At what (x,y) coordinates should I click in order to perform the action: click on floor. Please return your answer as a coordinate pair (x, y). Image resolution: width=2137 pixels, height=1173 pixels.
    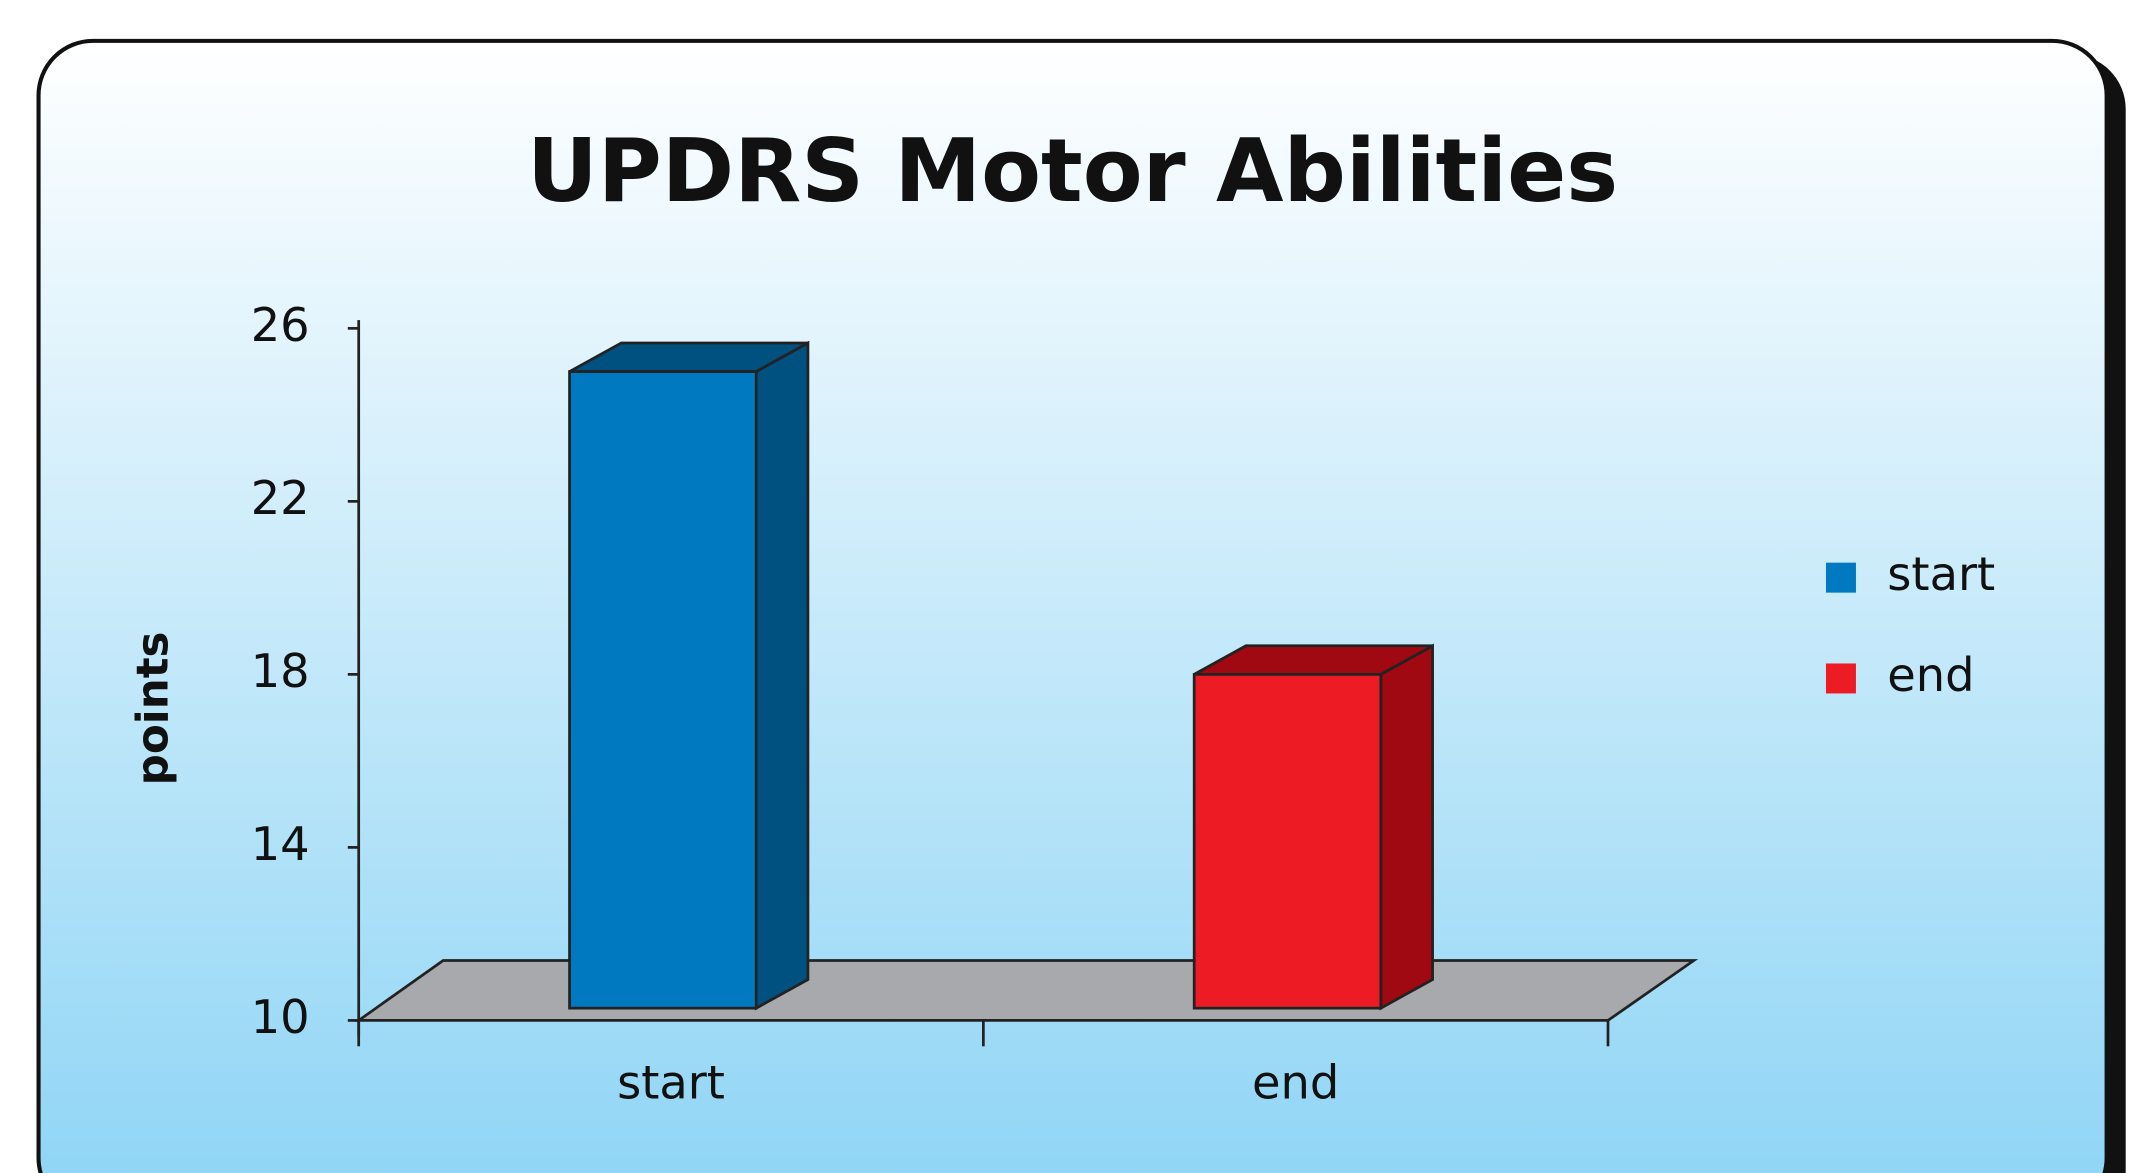
    Looking at the image, I should click on (1026, 990).